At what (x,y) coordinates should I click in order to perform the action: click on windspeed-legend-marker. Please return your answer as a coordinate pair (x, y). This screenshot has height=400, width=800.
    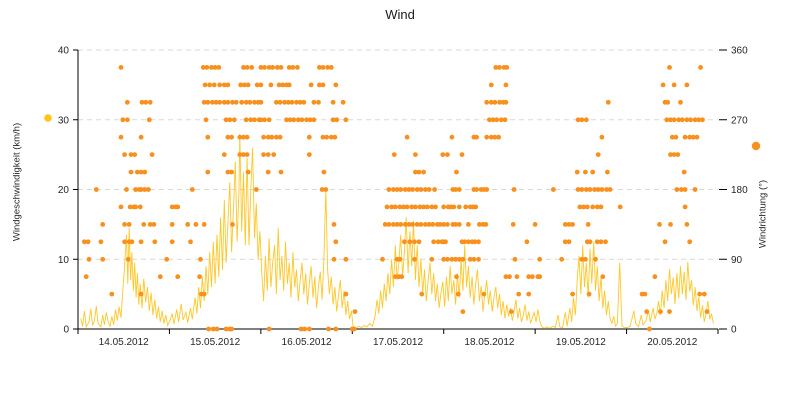
    Looking at the image, I should click on (48, 118).